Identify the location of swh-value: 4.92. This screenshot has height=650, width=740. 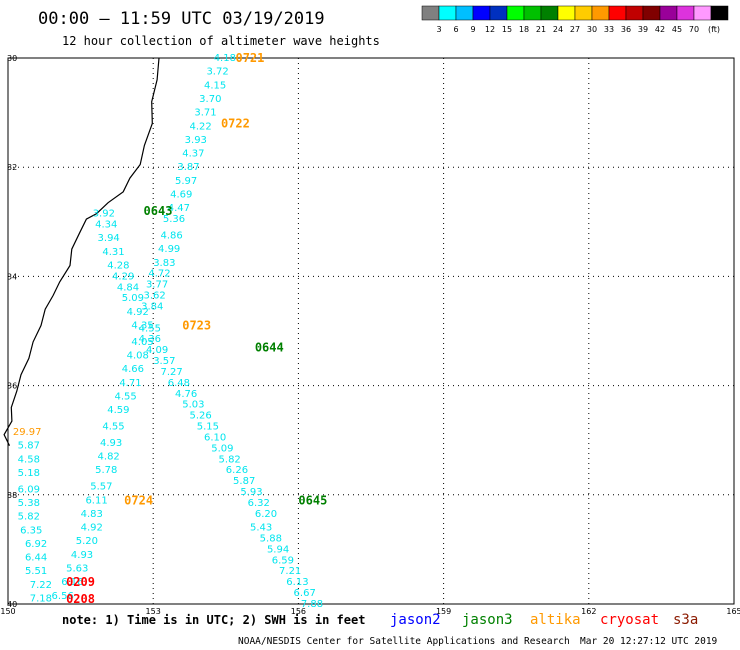
(138, 312).